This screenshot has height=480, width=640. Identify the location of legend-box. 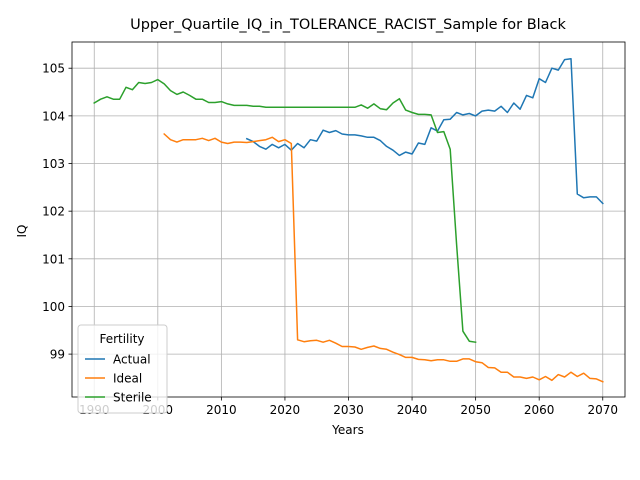
(122, 369).